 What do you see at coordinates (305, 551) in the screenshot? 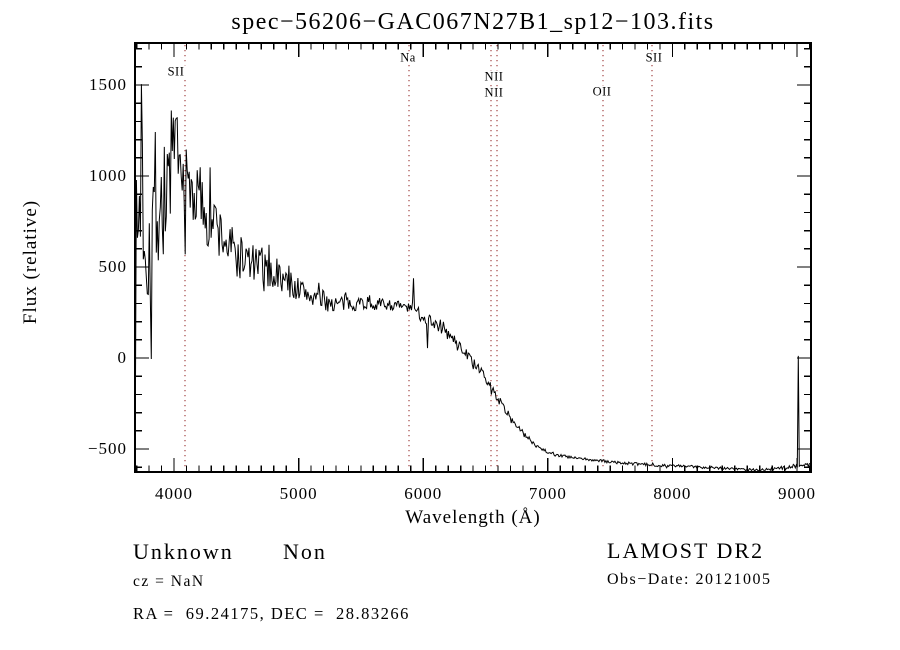
I see `subclass-label: Non` at bounding box center [305, 551].